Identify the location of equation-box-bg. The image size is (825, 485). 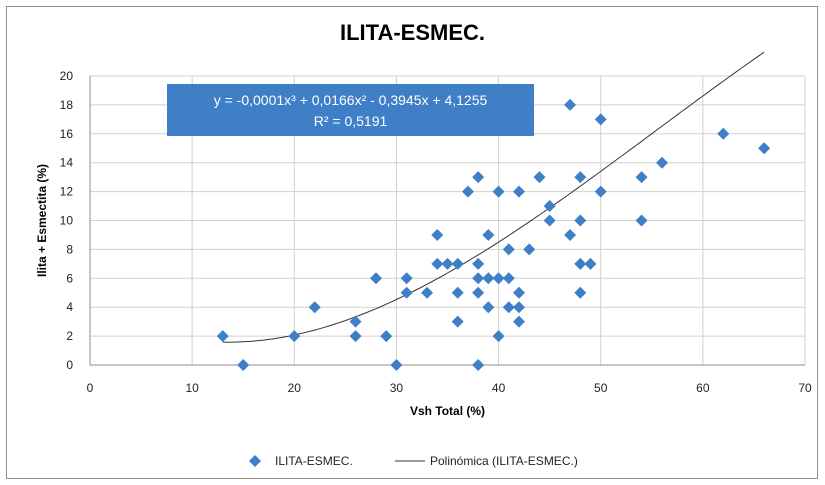
(350, 110).